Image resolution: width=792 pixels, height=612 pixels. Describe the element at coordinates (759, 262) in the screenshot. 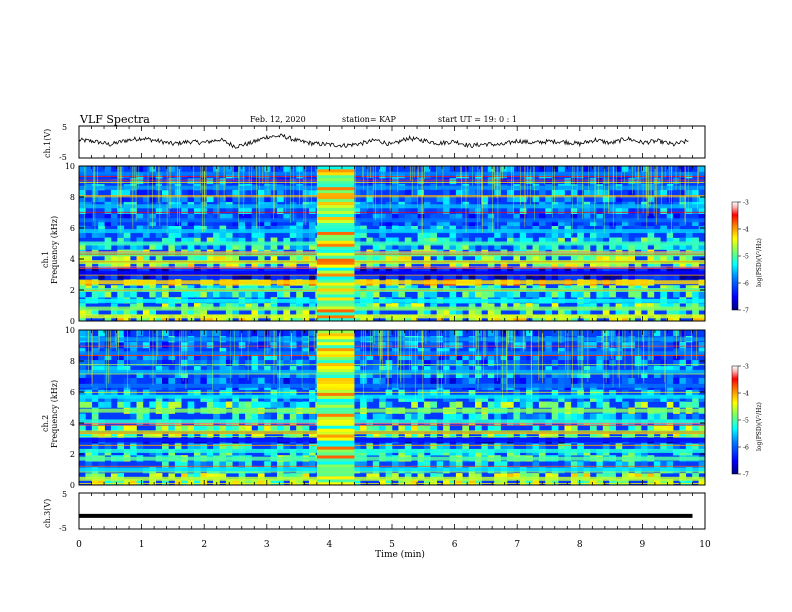

I see `ch1-colorbar-label: log(PSD)(V²/Hz)` at that location.